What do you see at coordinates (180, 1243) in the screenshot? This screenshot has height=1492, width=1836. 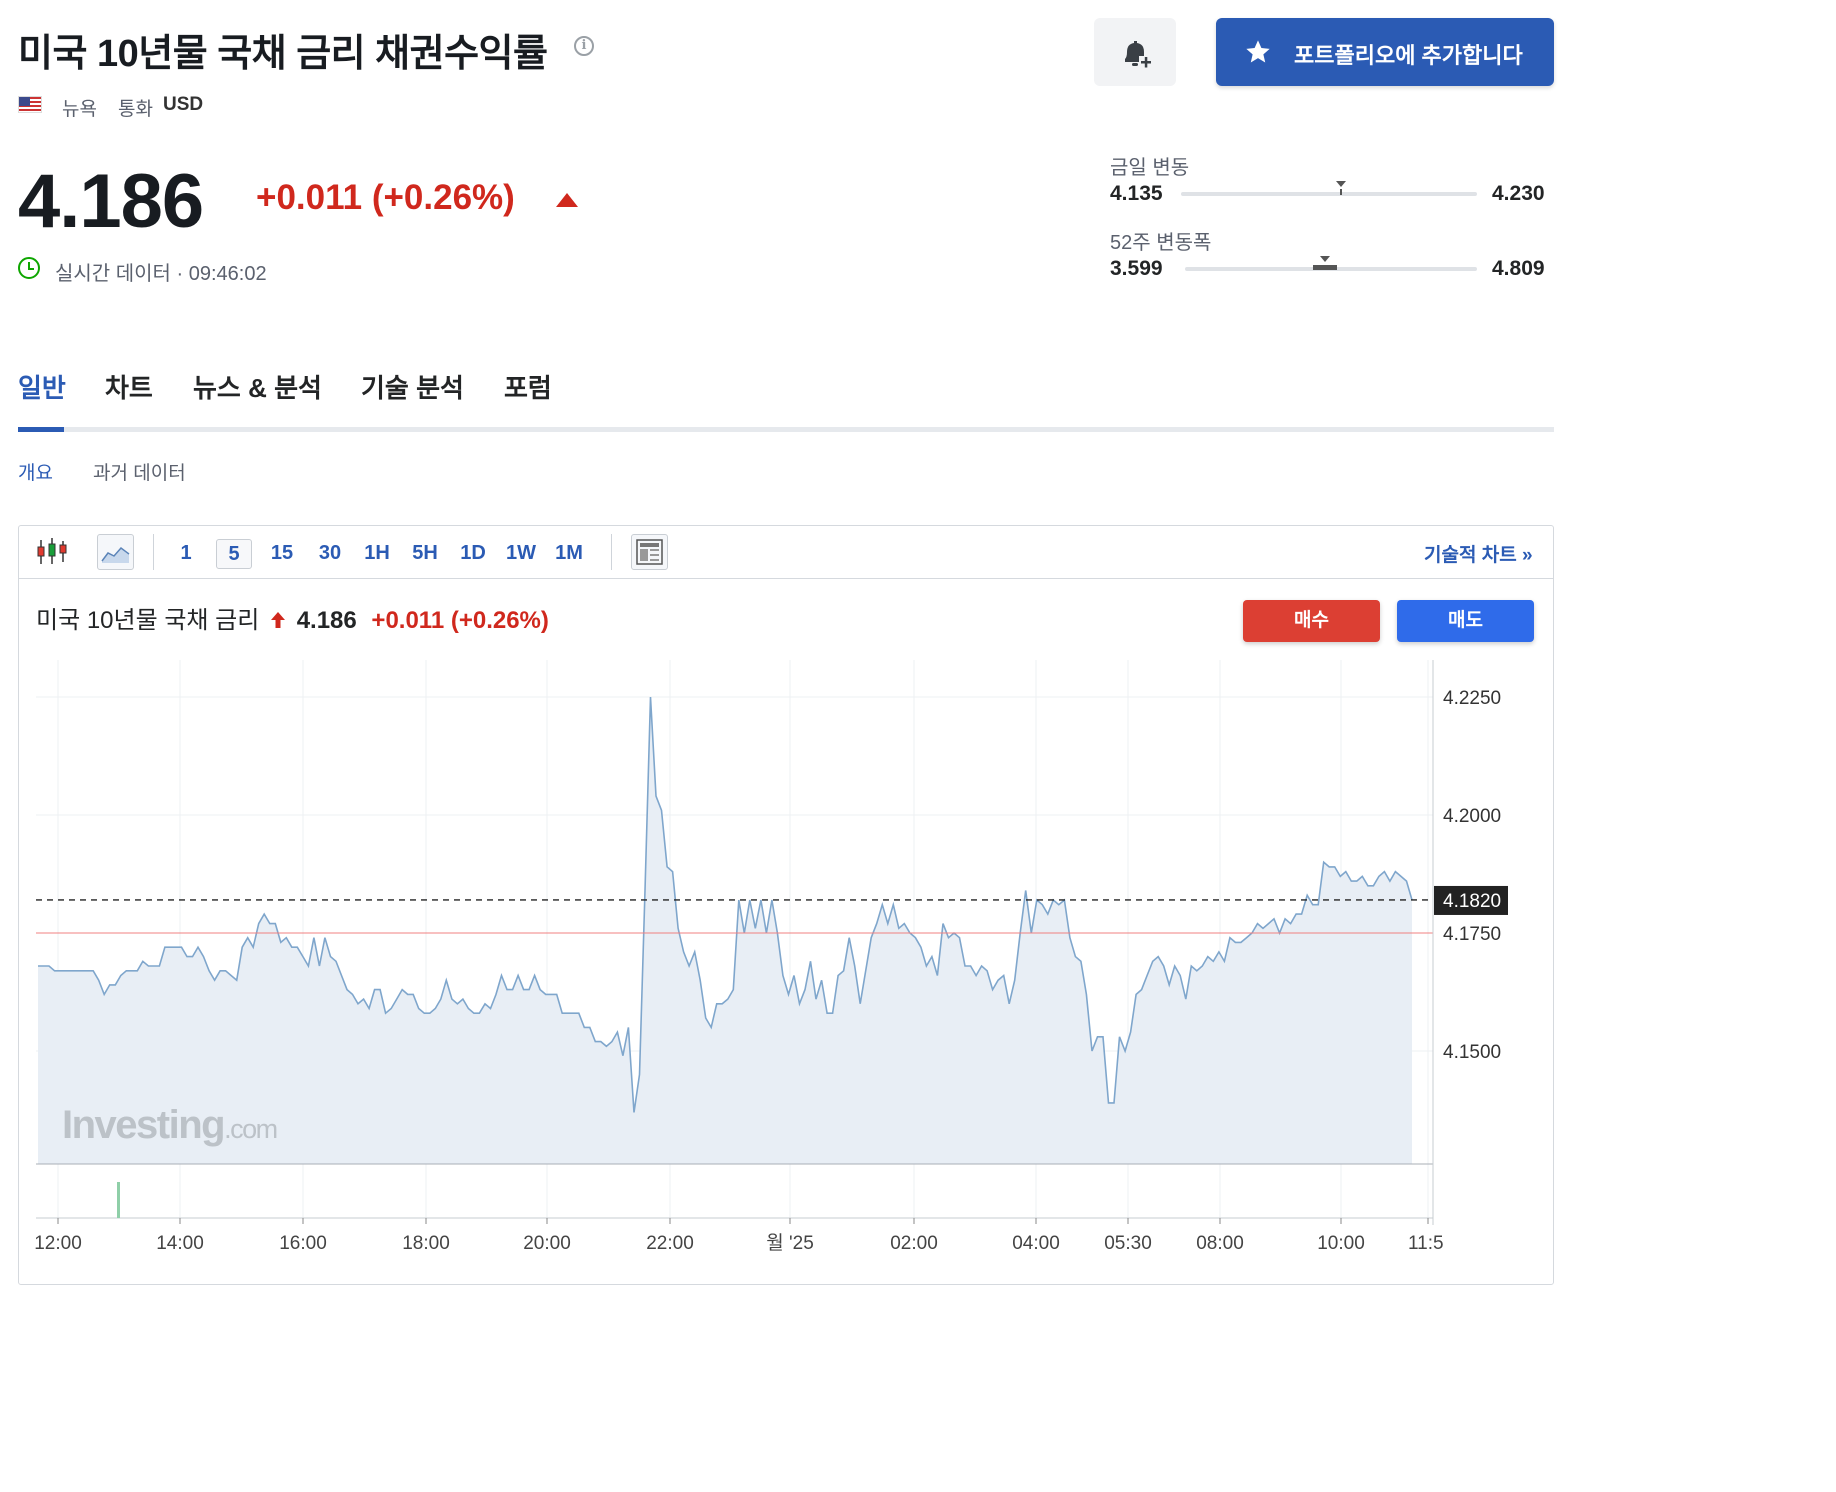 I see `x-tick-label: 14:00` at bounding box center [180, 1243].